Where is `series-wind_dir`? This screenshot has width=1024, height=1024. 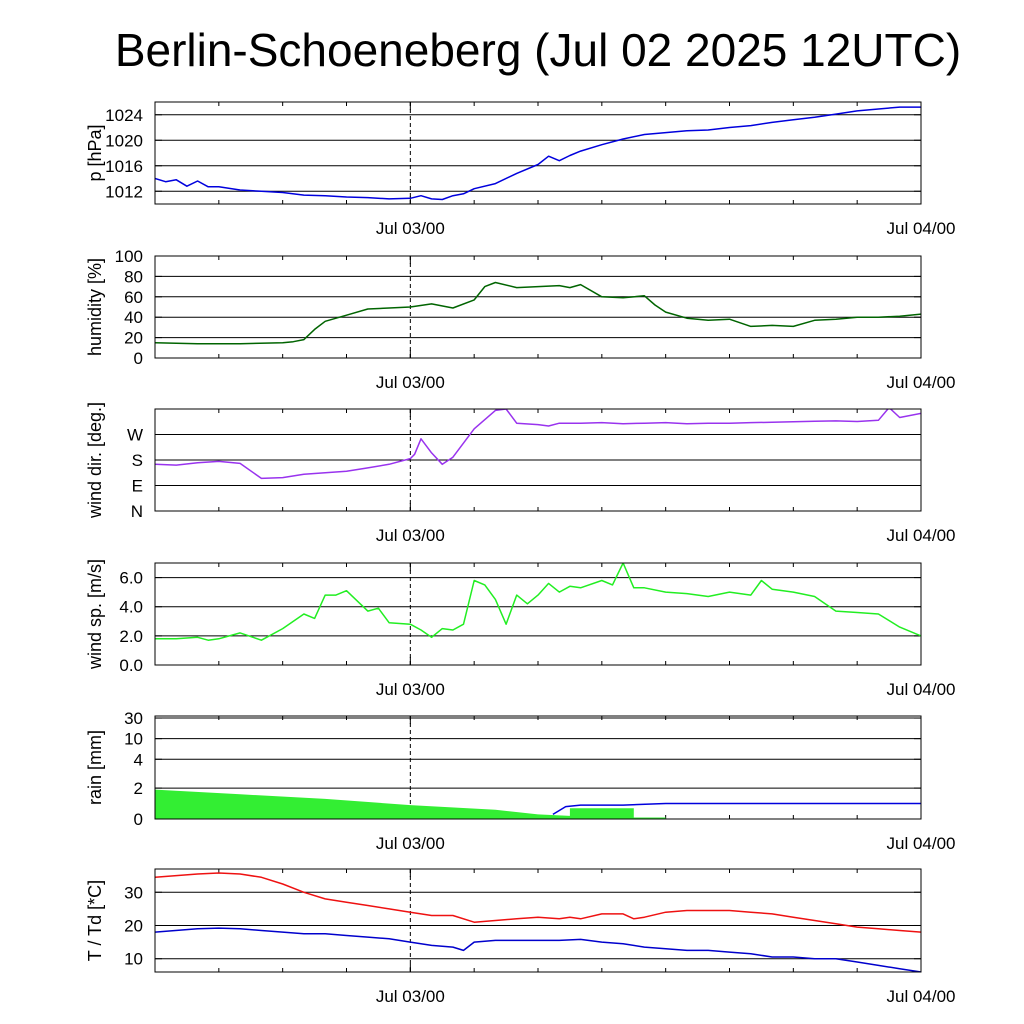
series-wind_dir is located at coordinates (538, 444).